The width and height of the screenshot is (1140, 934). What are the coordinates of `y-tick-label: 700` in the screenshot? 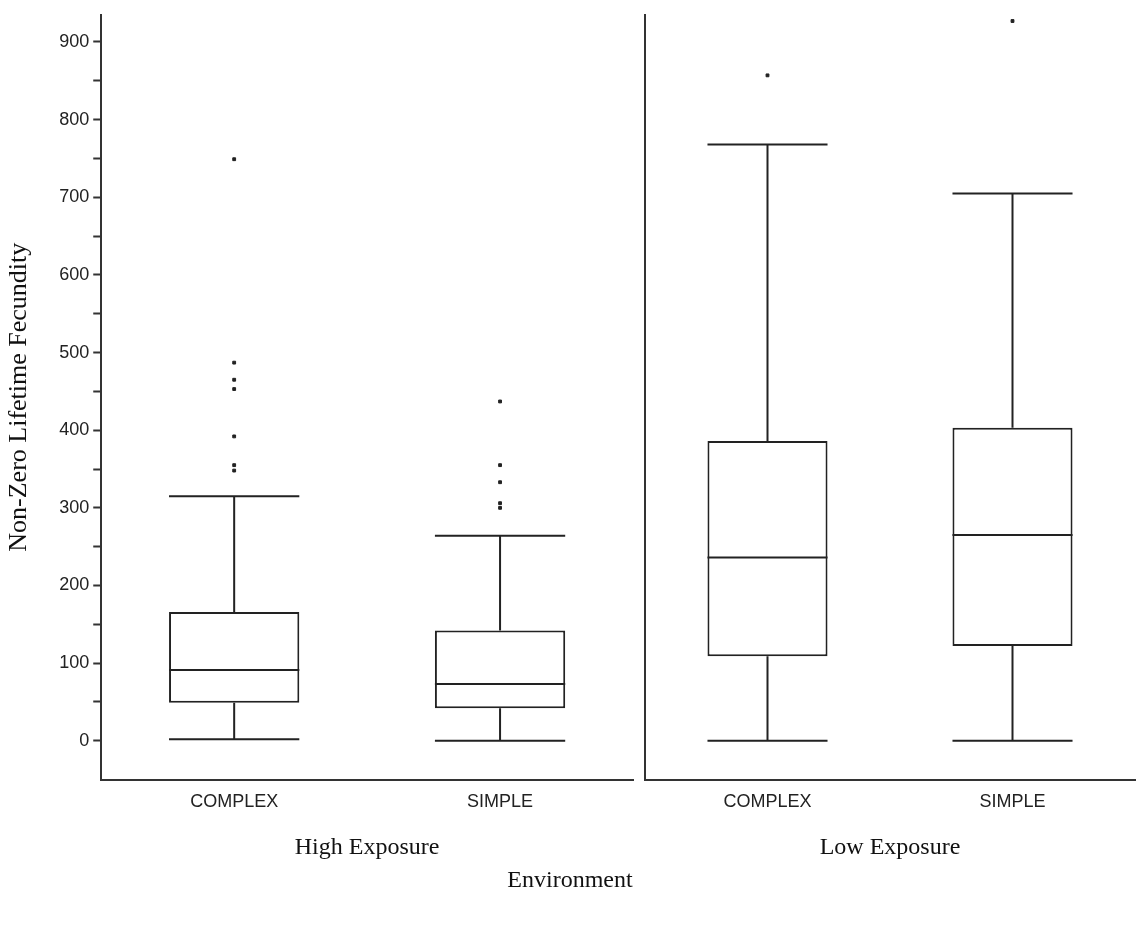 It's located at (74, 196).